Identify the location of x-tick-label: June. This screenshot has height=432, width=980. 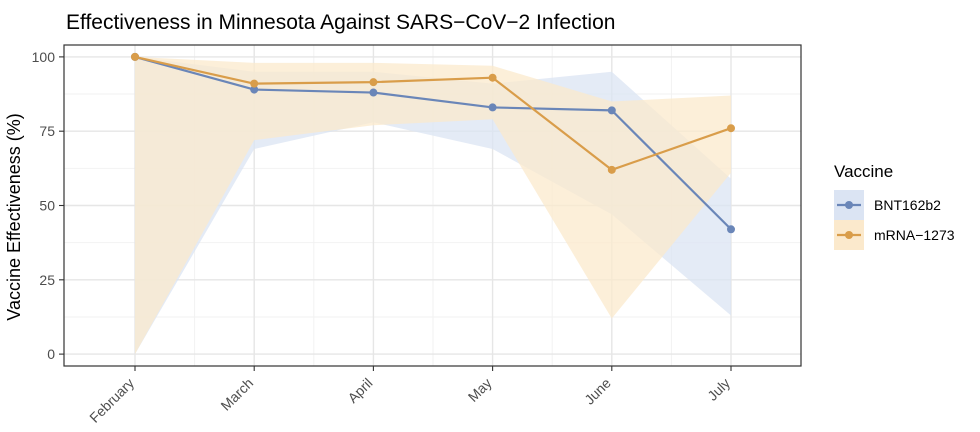
(597, 391).